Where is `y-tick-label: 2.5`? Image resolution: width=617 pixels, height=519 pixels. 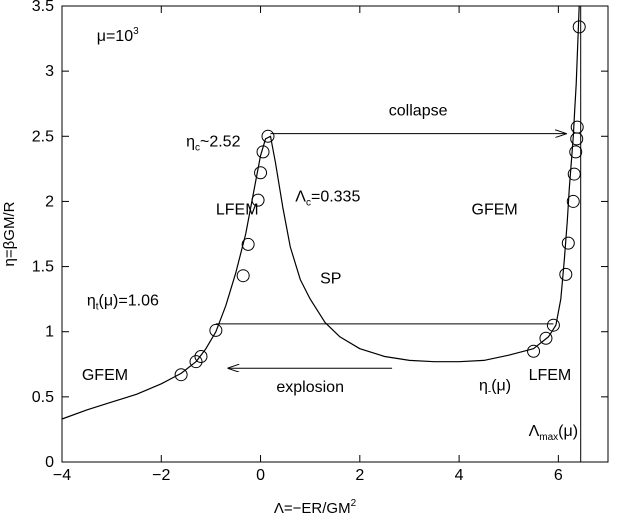 y-tick-label: 2.5 is located at coordinates (43, 136).